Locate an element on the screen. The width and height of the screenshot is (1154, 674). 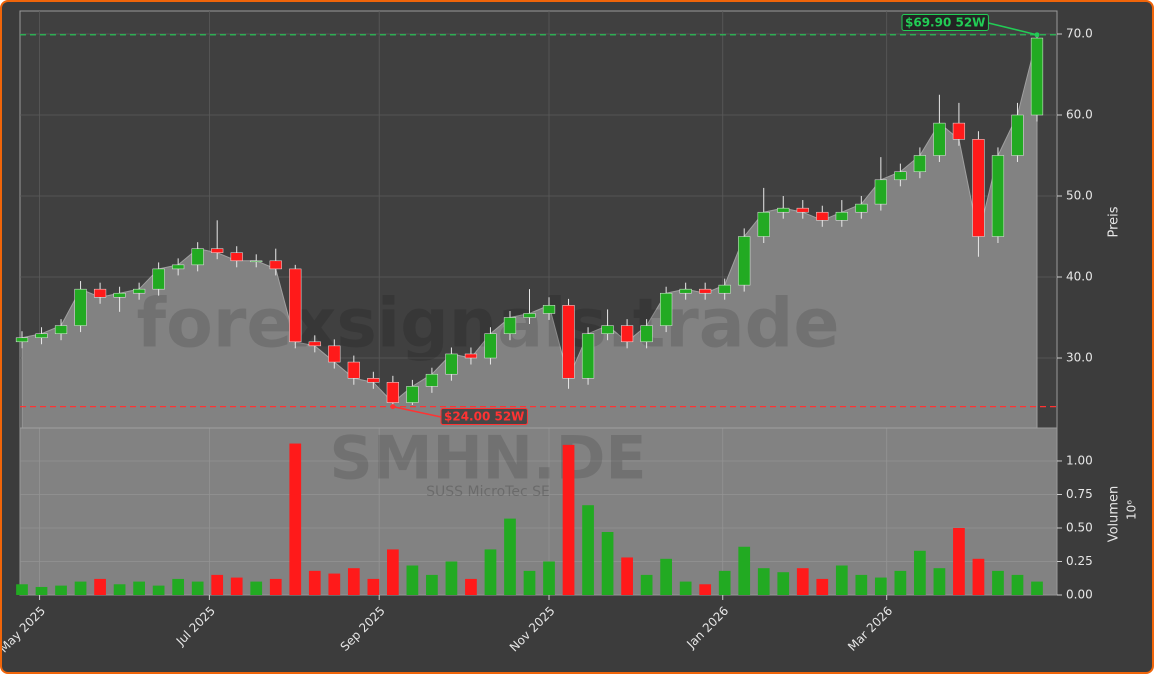
high-line-arrow is located at coordinates (1013, 29).